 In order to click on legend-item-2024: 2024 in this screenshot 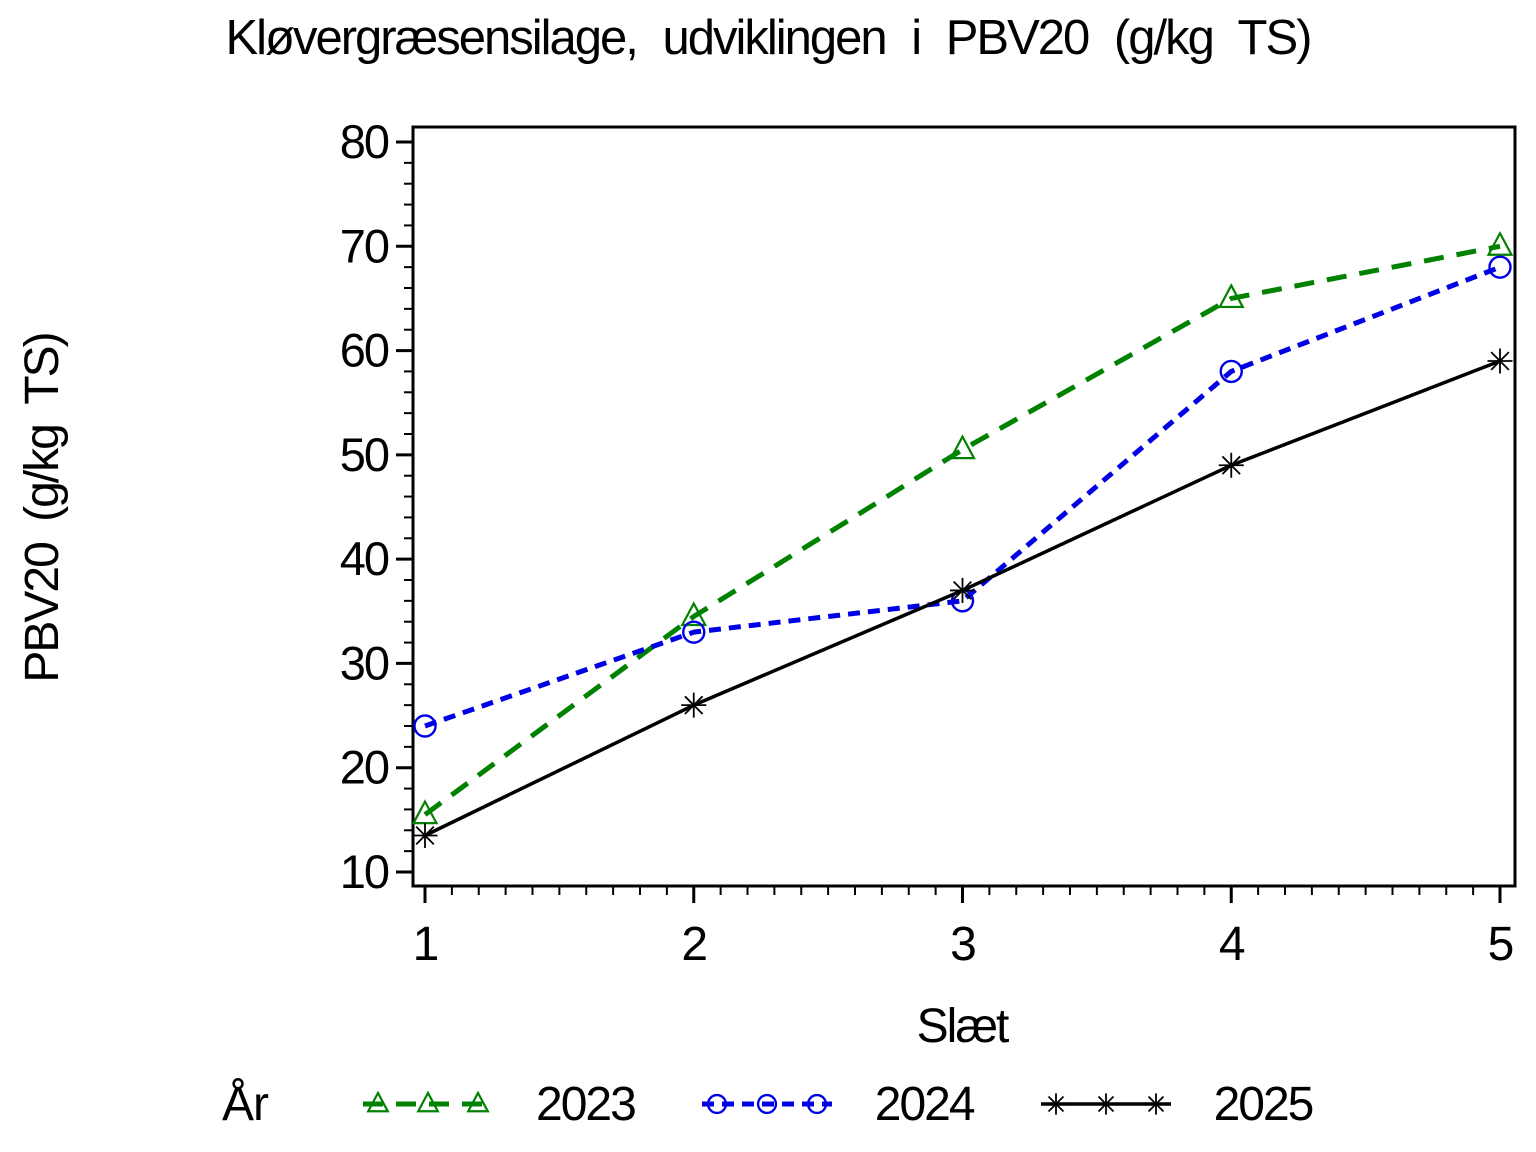, I will do `click(837, 1104)`.